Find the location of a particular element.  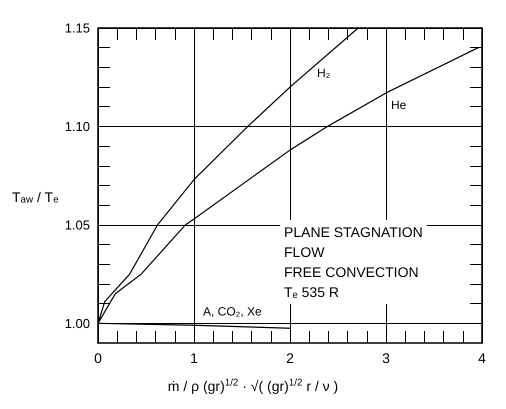

series-label: He is located at coordinates (399, 105).